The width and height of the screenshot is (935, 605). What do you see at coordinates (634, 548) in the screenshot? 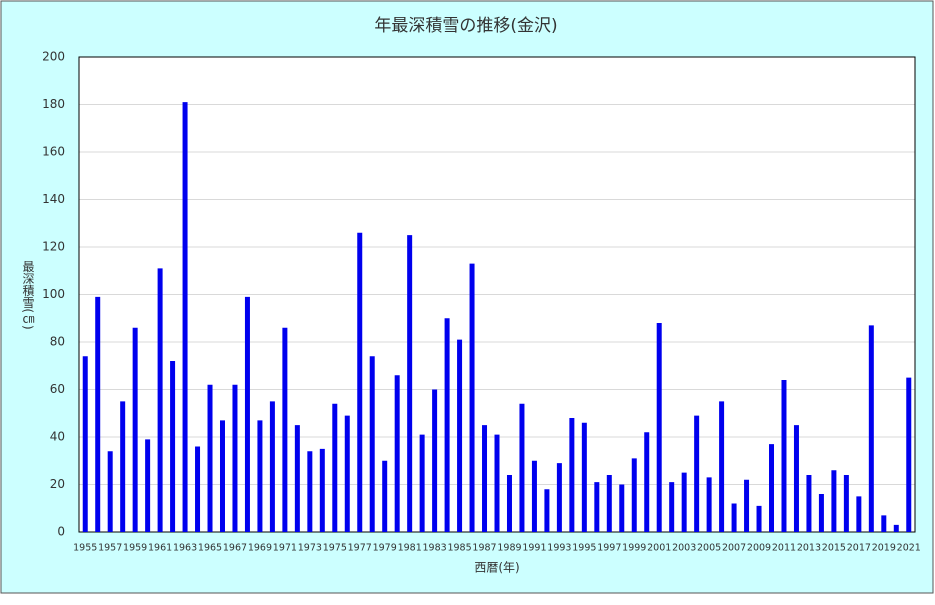
I see `x-tick-label: 1999` at bounding box center [634, 548].